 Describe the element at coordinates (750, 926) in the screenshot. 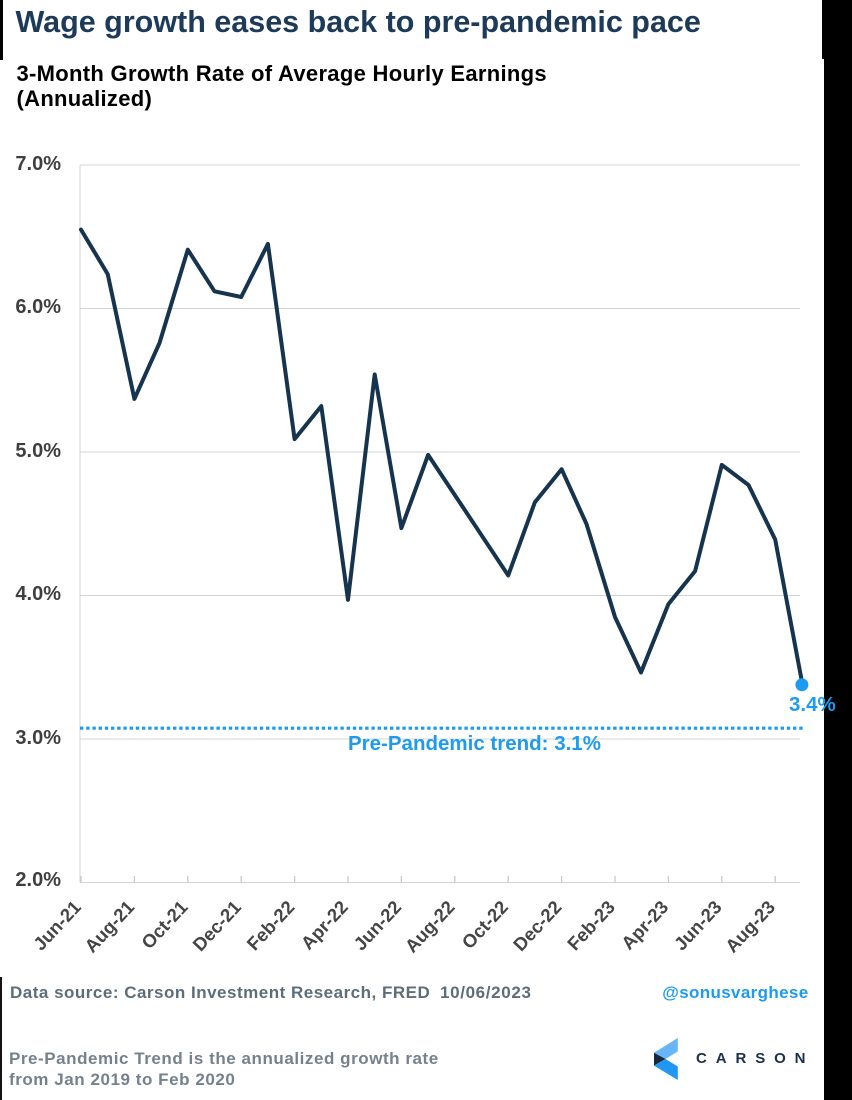

I see `svg-text: Aug-23` at that location.